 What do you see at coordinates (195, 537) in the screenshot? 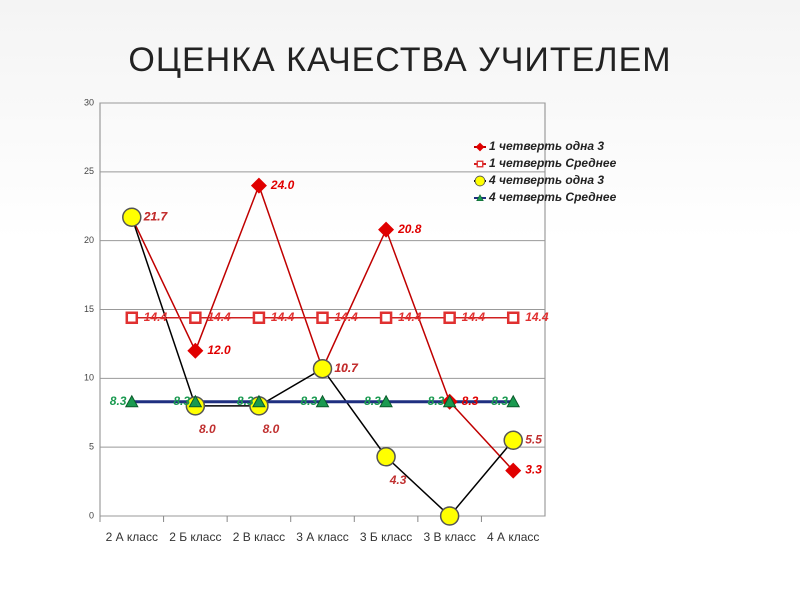
I see `x-tick-label: 2 Б класс` at bounding box center [195, 537].